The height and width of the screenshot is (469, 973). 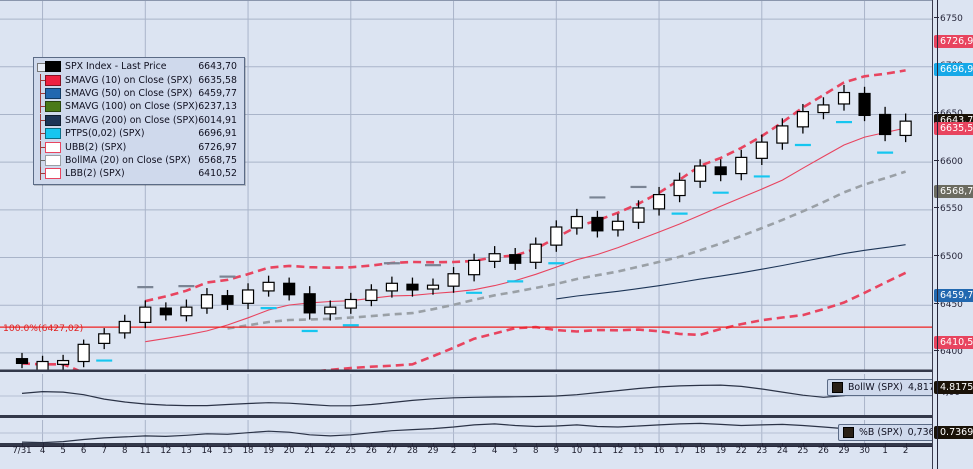 What do you see at coordinates (22, 451) in the screenshot?
I see `date-tick-label: 7/31` at bounding box center [22, 451].